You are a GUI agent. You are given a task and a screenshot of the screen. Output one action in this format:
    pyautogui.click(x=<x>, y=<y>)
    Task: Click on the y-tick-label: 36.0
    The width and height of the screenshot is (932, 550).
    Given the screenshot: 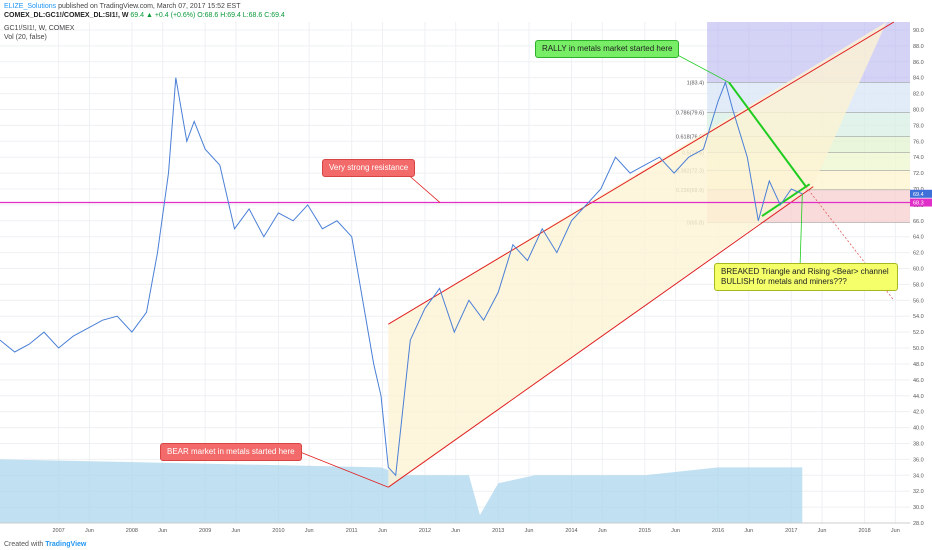 What is the action you would take?
    pyautogui.click(x=918, y=460)
    